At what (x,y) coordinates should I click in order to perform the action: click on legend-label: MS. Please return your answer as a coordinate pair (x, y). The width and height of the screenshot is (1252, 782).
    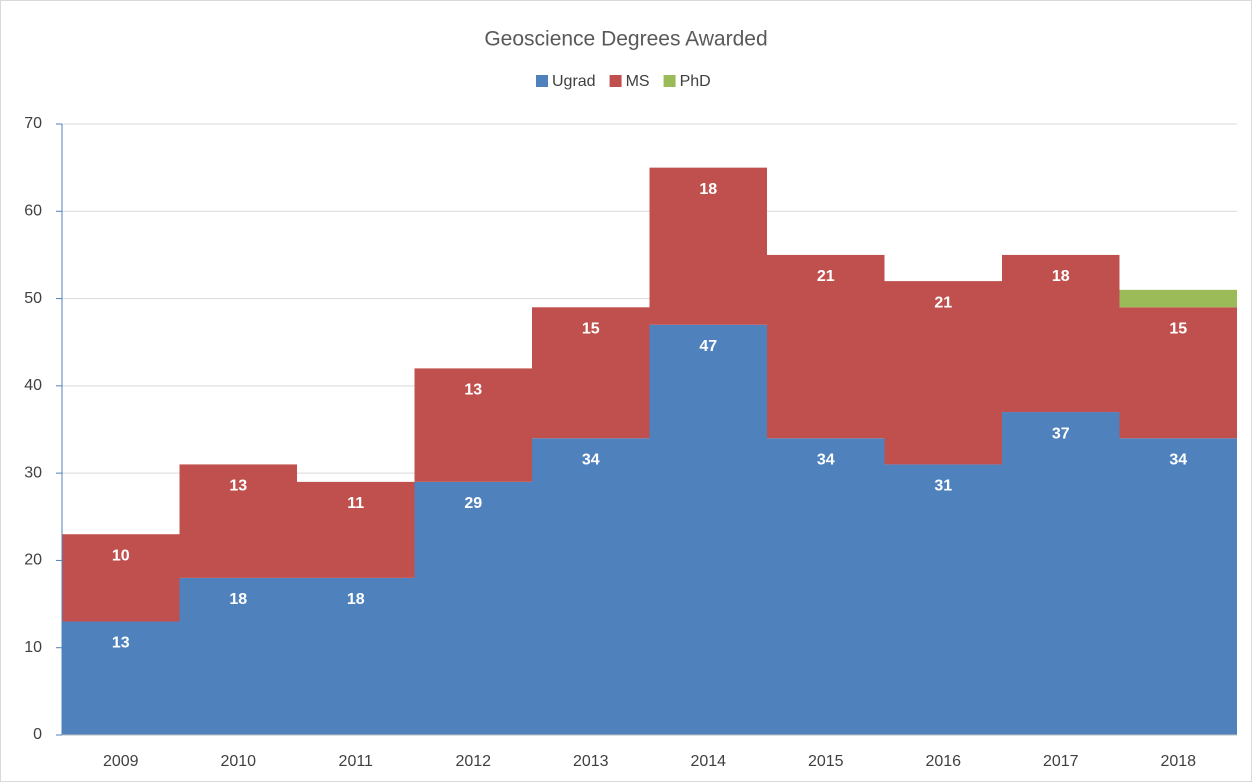
    Looking at the image, I should click on (638, 81).